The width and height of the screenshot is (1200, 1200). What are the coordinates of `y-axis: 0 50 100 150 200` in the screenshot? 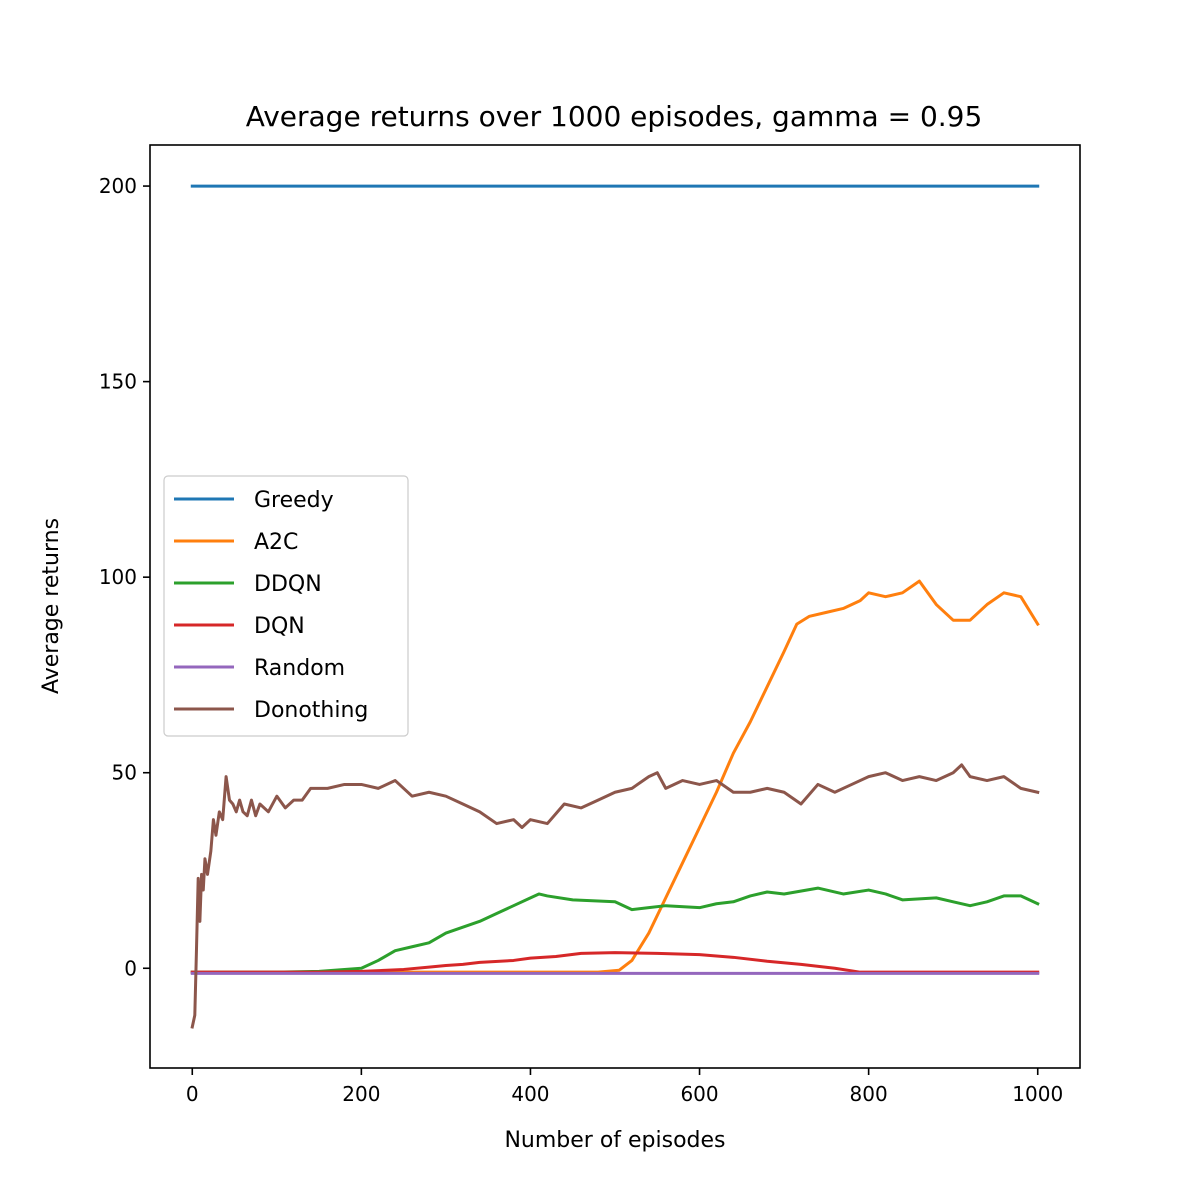 It's located at (124, 577).